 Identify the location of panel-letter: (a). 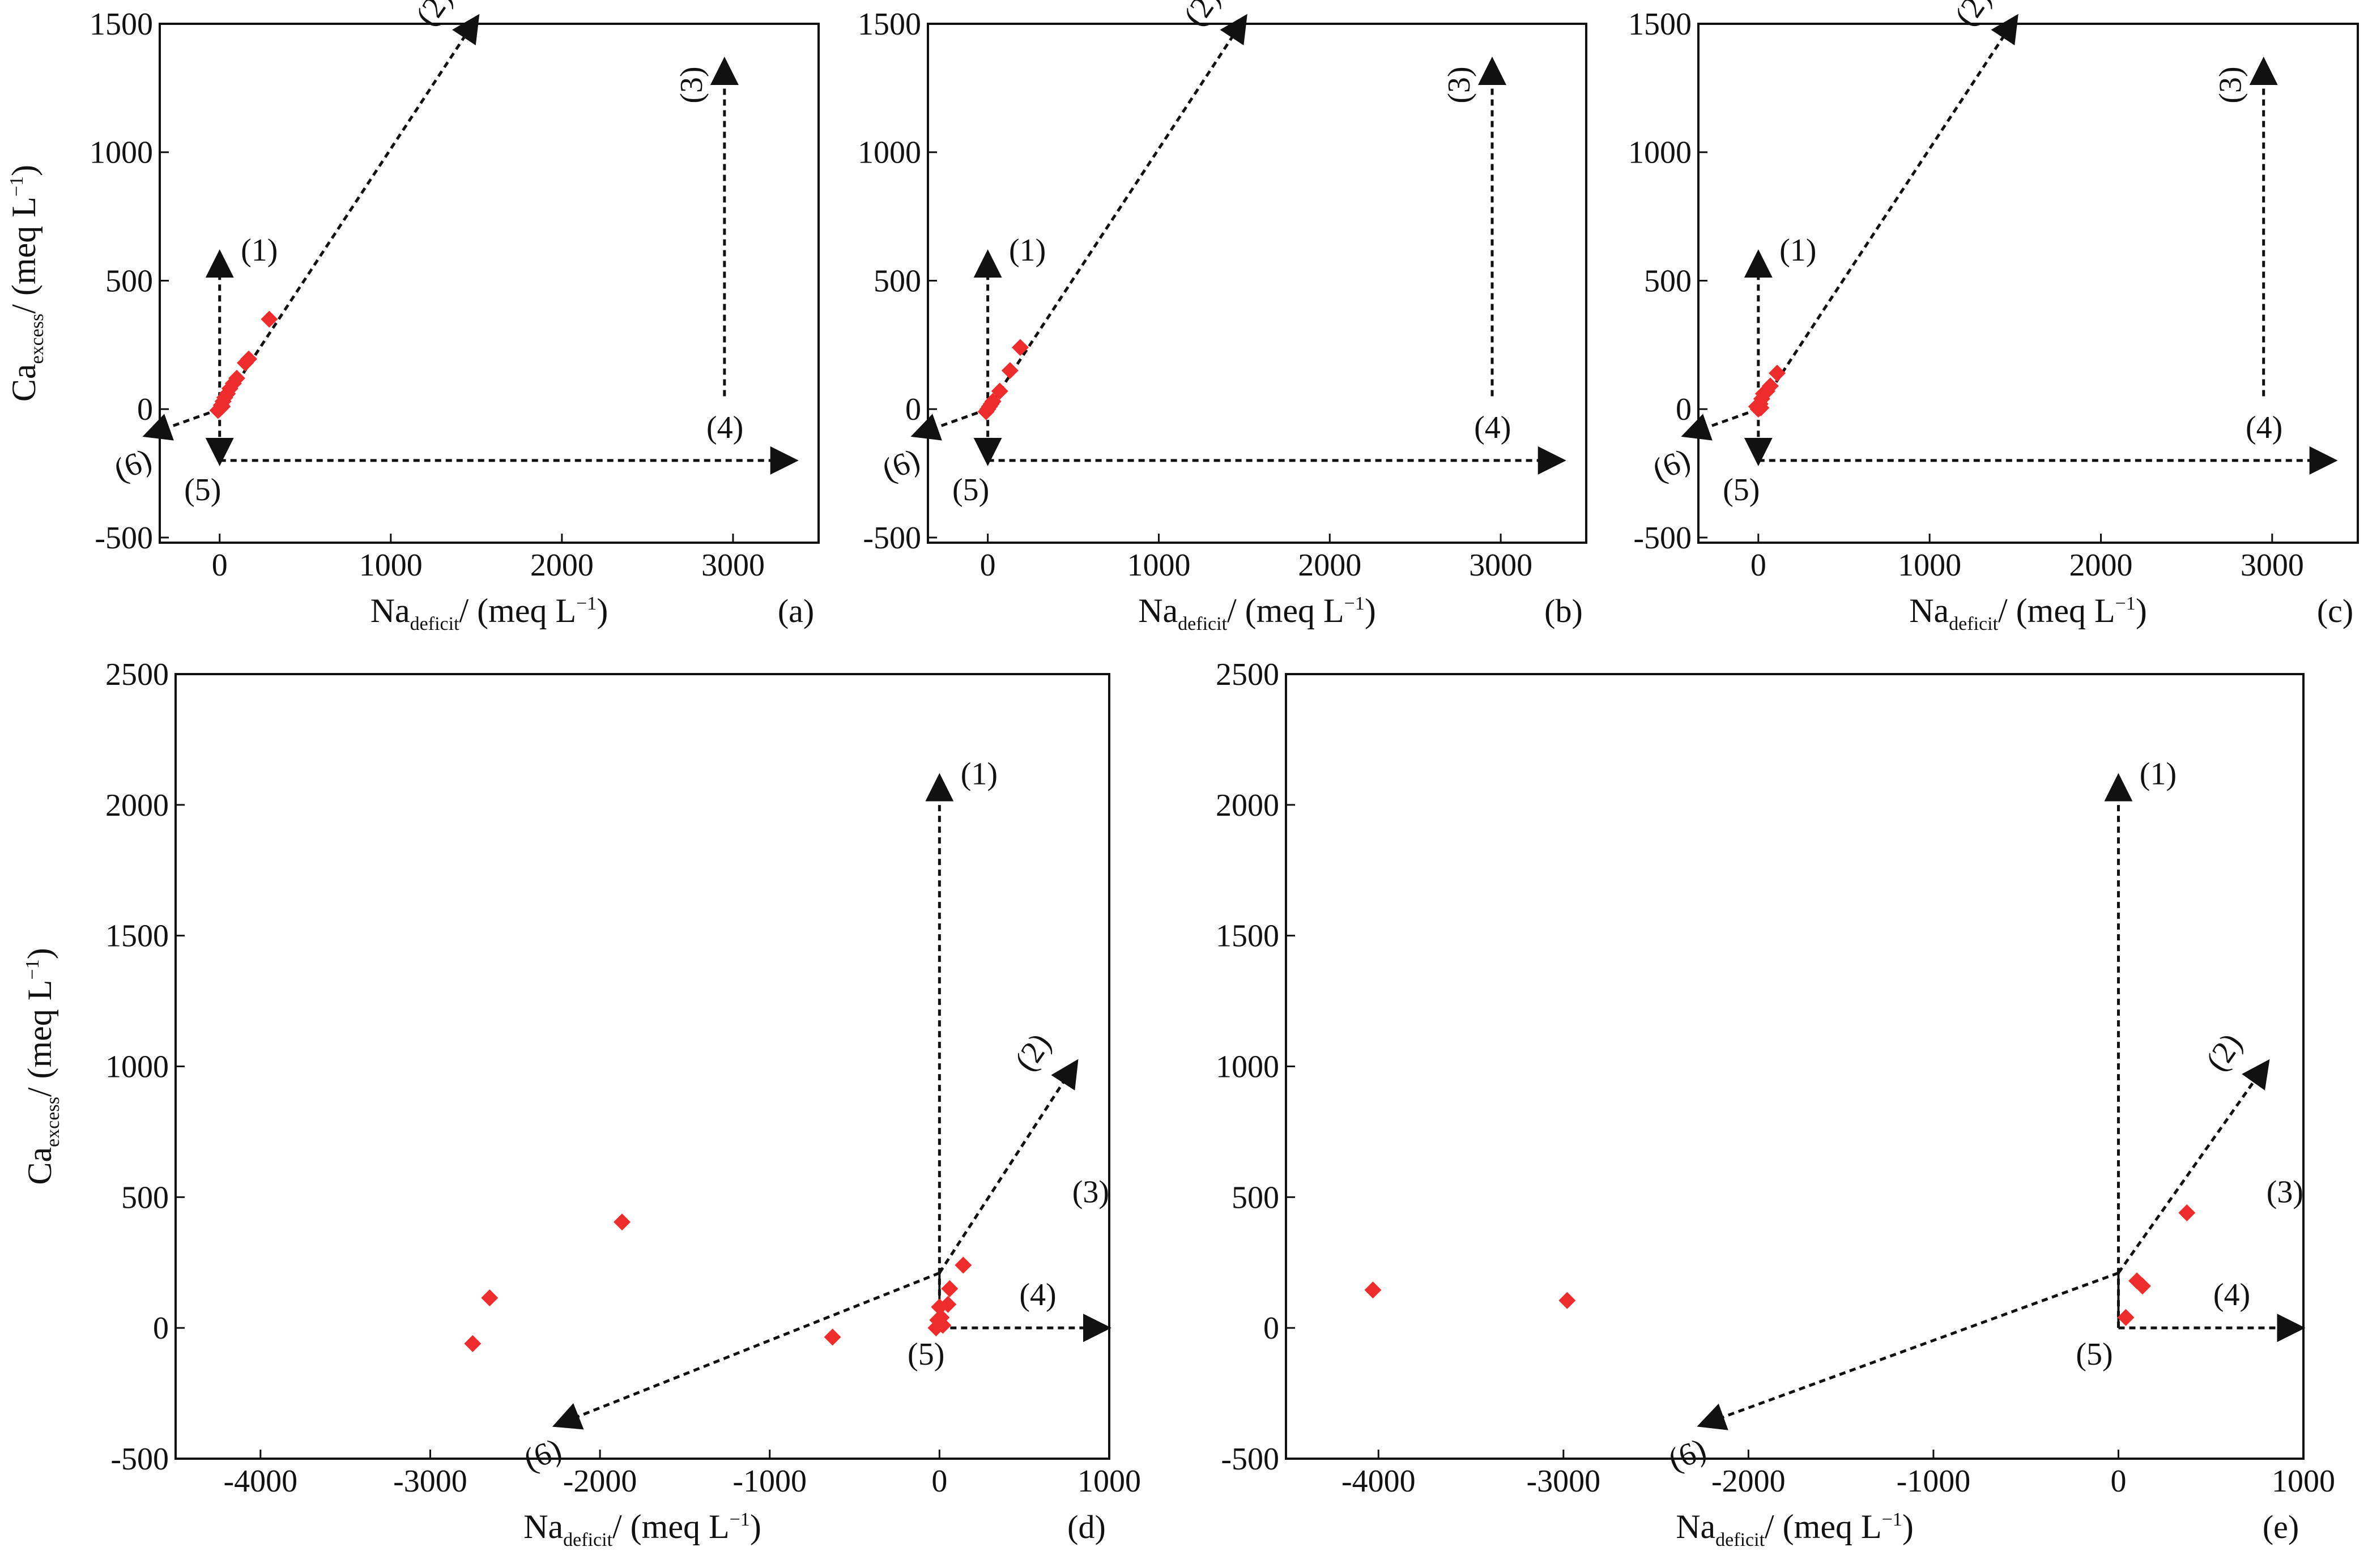
(796, 611).